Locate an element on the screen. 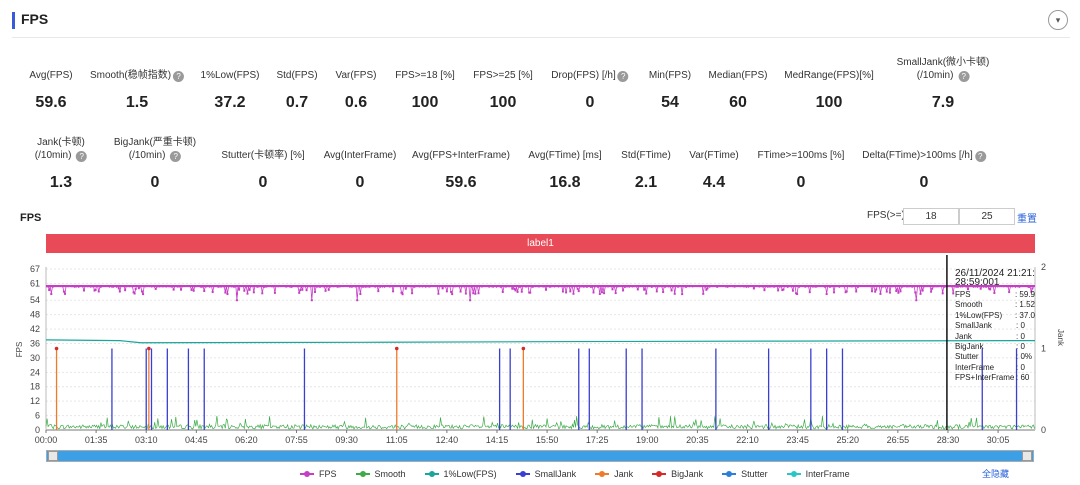 The image size is (1080, 485). legend-label: Smooth is located at coordinates (390, 474).